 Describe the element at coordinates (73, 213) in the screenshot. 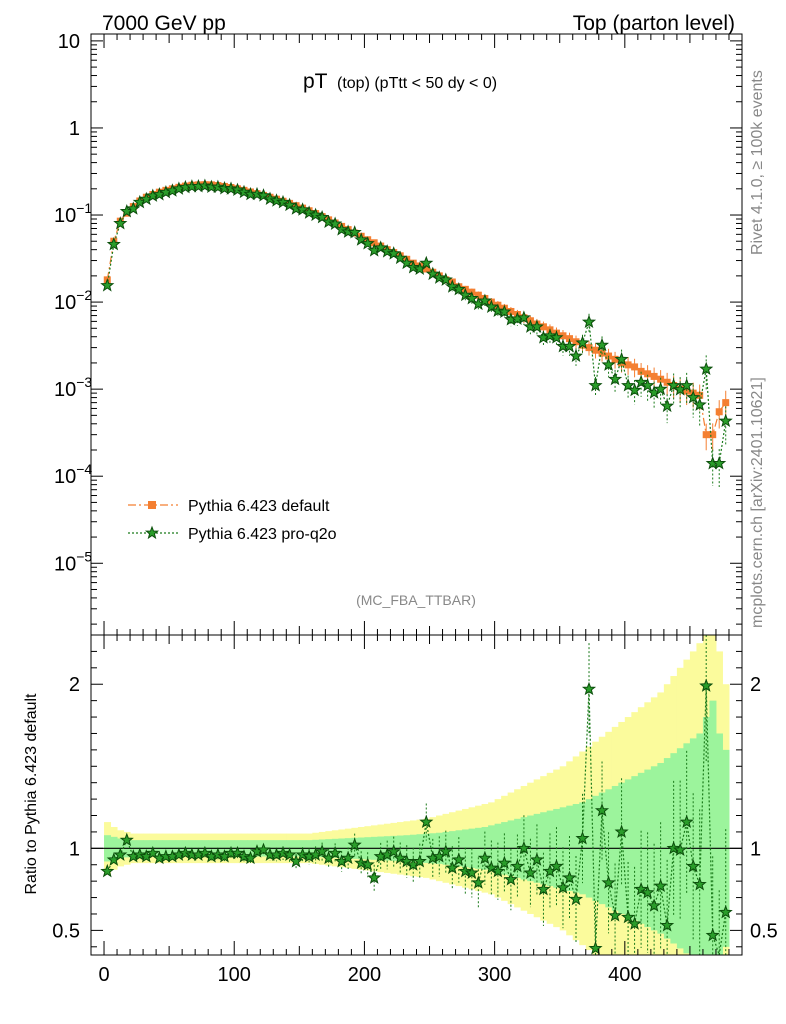

I see `y-tick-label: 10⁻¹` at that location.